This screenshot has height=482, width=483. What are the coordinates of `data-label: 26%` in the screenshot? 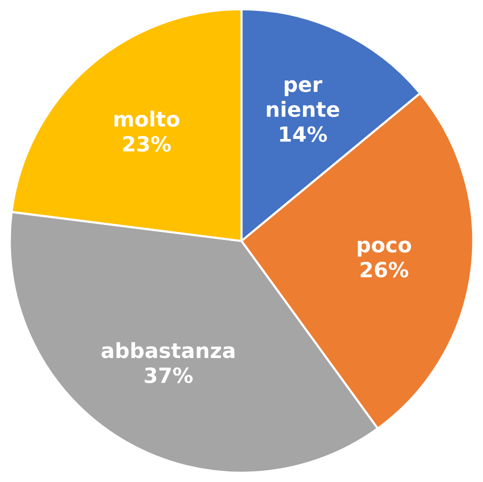 It's located at (384, 270).